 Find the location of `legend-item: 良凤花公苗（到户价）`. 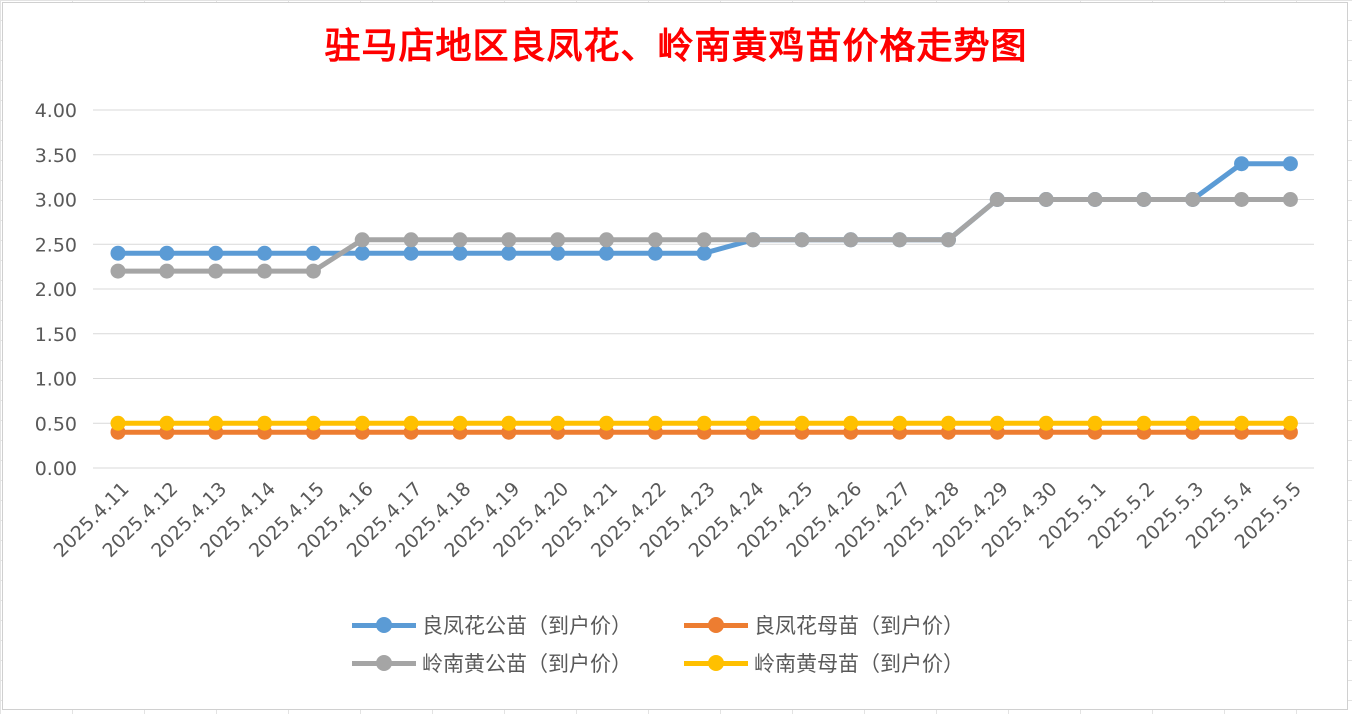

legend-item: 良凤花公苗（到户价） is located at coordinates (518, 625).